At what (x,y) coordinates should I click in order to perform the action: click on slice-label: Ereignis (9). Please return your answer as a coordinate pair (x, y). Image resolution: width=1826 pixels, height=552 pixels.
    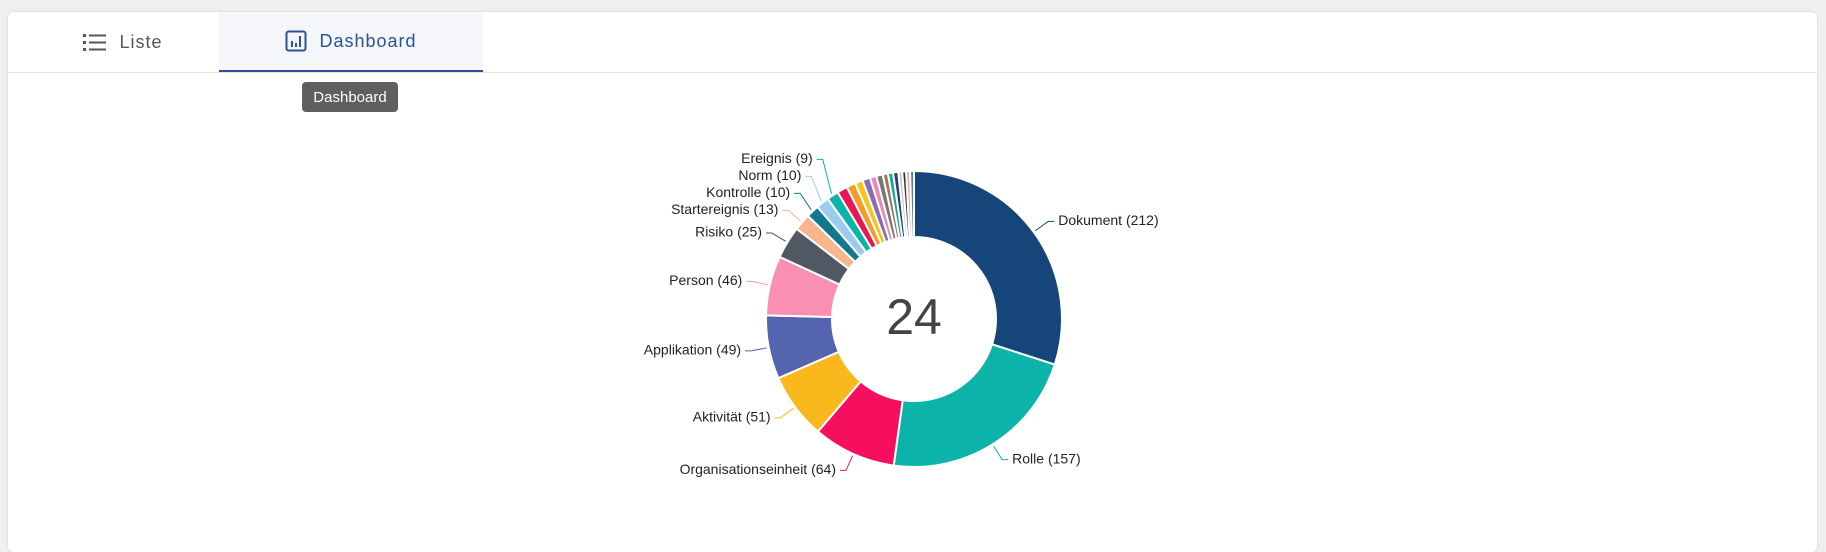
    Looking at the image, I should click on (777, 158).